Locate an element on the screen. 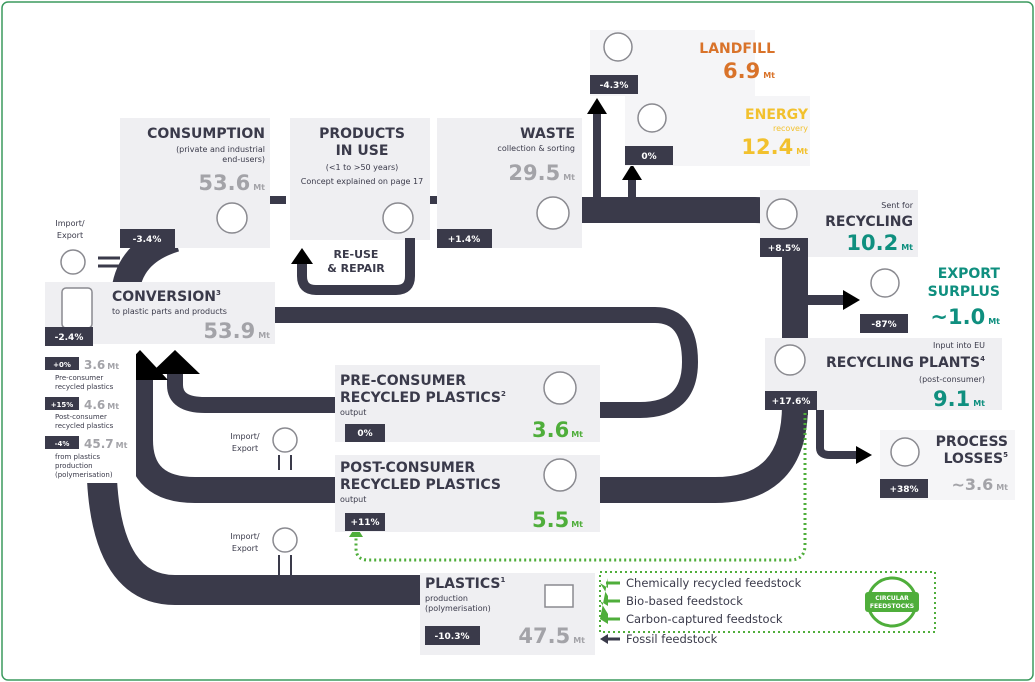  value: 4.6 is located at coordinates (94, 405).